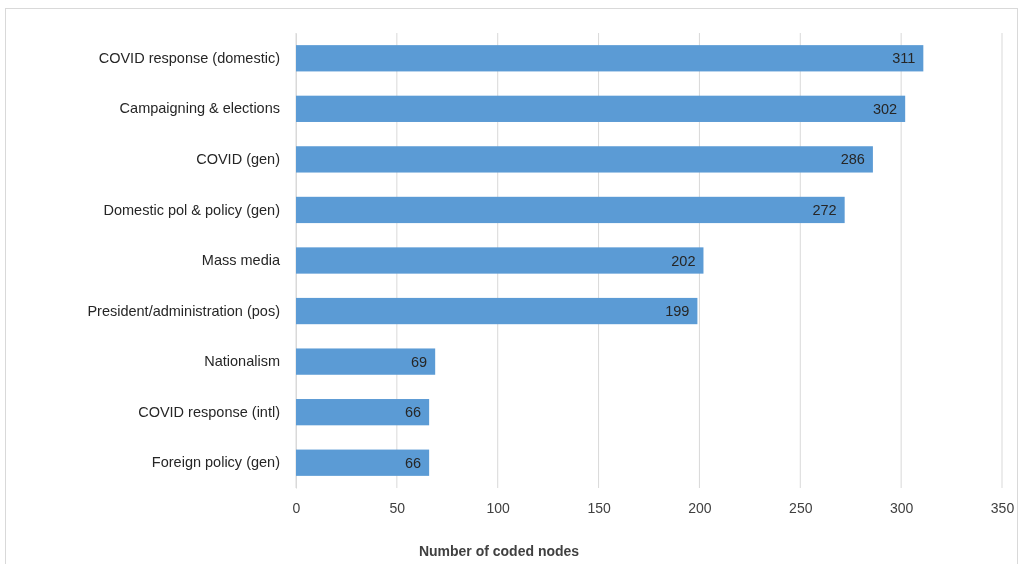 This screenshot has height=564, width=1023. What do you see at coordinates (885, 108) in the screenshot?
I see `data-label: 302` at bounding box center [885, 108].